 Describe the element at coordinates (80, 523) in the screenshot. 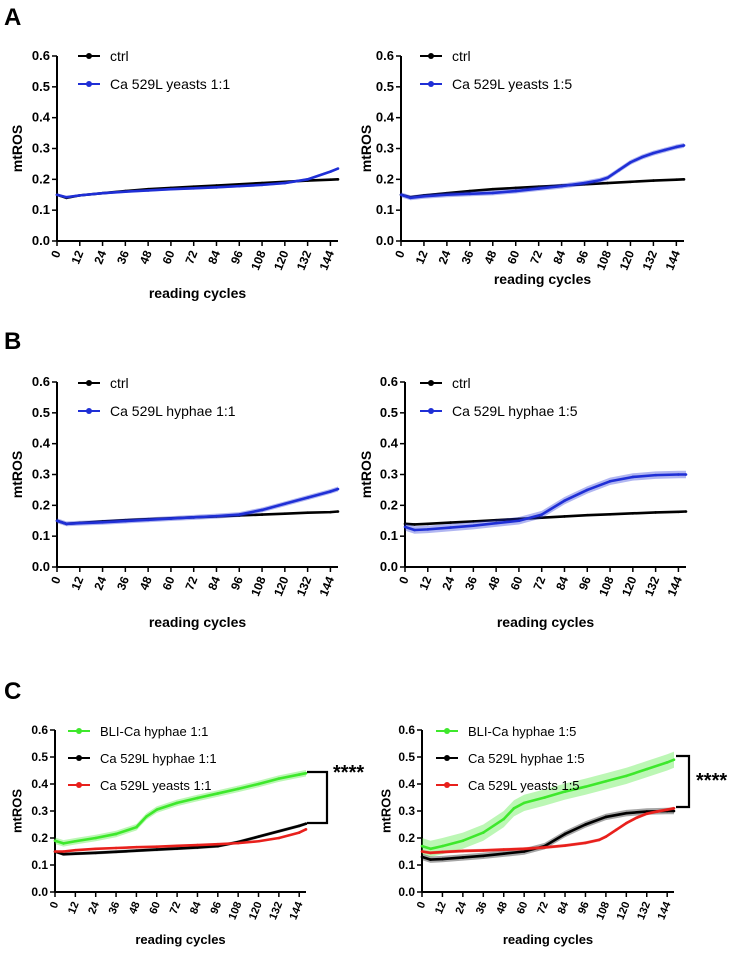

I see `chart-b1-series-0-point` at that location.